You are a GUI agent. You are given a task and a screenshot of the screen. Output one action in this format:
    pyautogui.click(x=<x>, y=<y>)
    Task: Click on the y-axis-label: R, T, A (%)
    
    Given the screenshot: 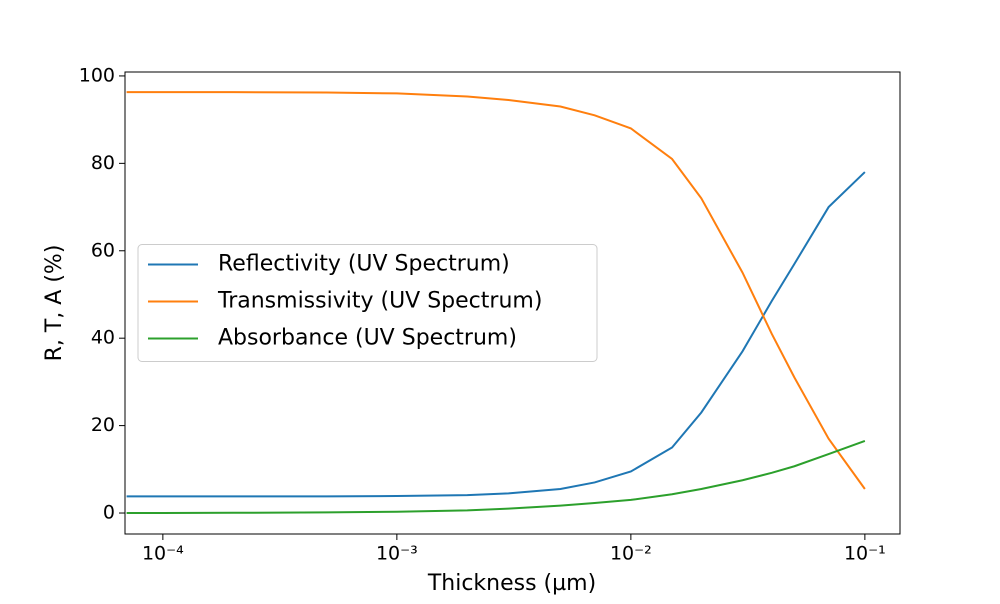 What is the action you would take?
    pyautogui.click(x=54, y=303)
    